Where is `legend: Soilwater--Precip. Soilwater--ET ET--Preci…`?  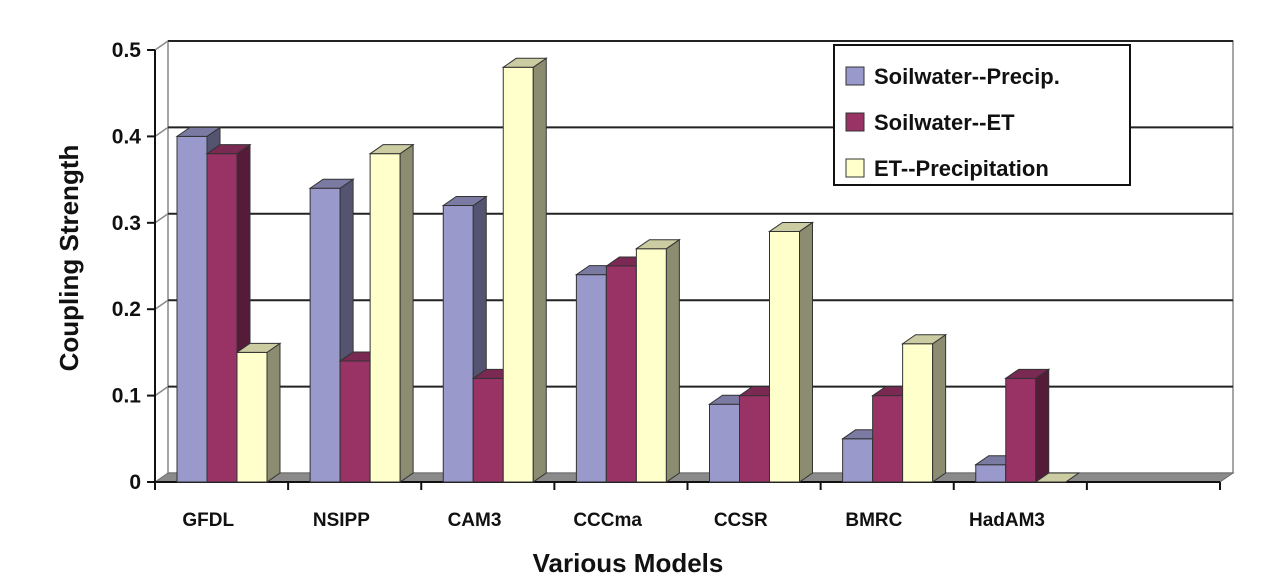
legend: Soilwater--Precip. Soilwater--ET ET--Preci… is located at coordinates (982, 115).